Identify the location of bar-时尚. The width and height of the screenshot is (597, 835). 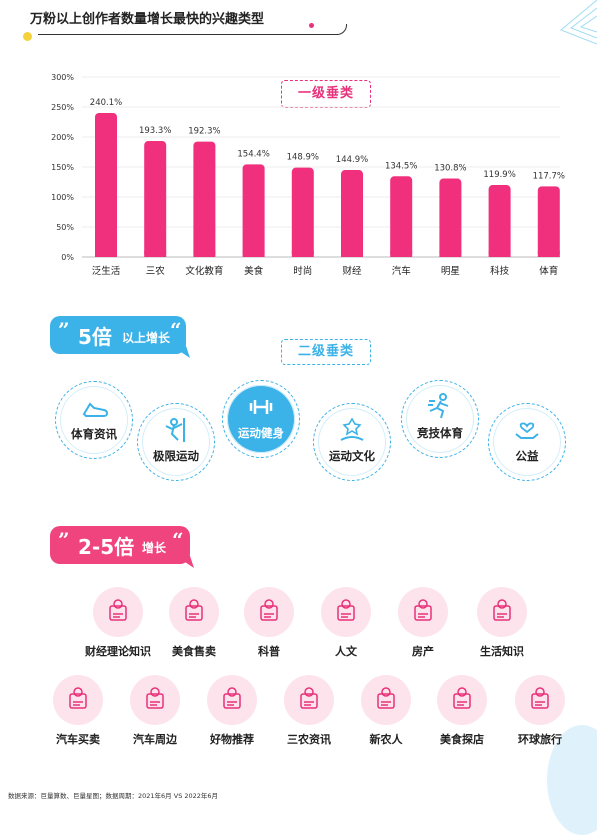
(302, 212).